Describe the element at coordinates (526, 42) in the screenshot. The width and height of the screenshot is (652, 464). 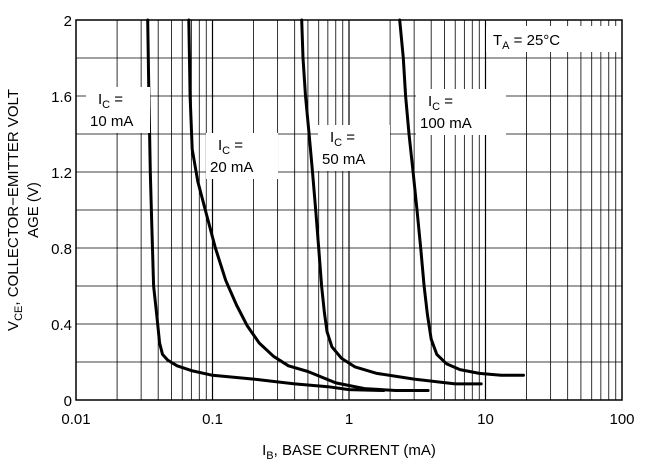
I see `annotation-text: TA = 25°C` at that location.